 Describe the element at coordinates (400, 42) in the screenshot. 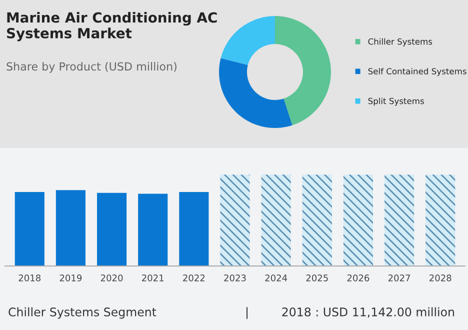

I see `legend-label: Chiller Systems` at that location.